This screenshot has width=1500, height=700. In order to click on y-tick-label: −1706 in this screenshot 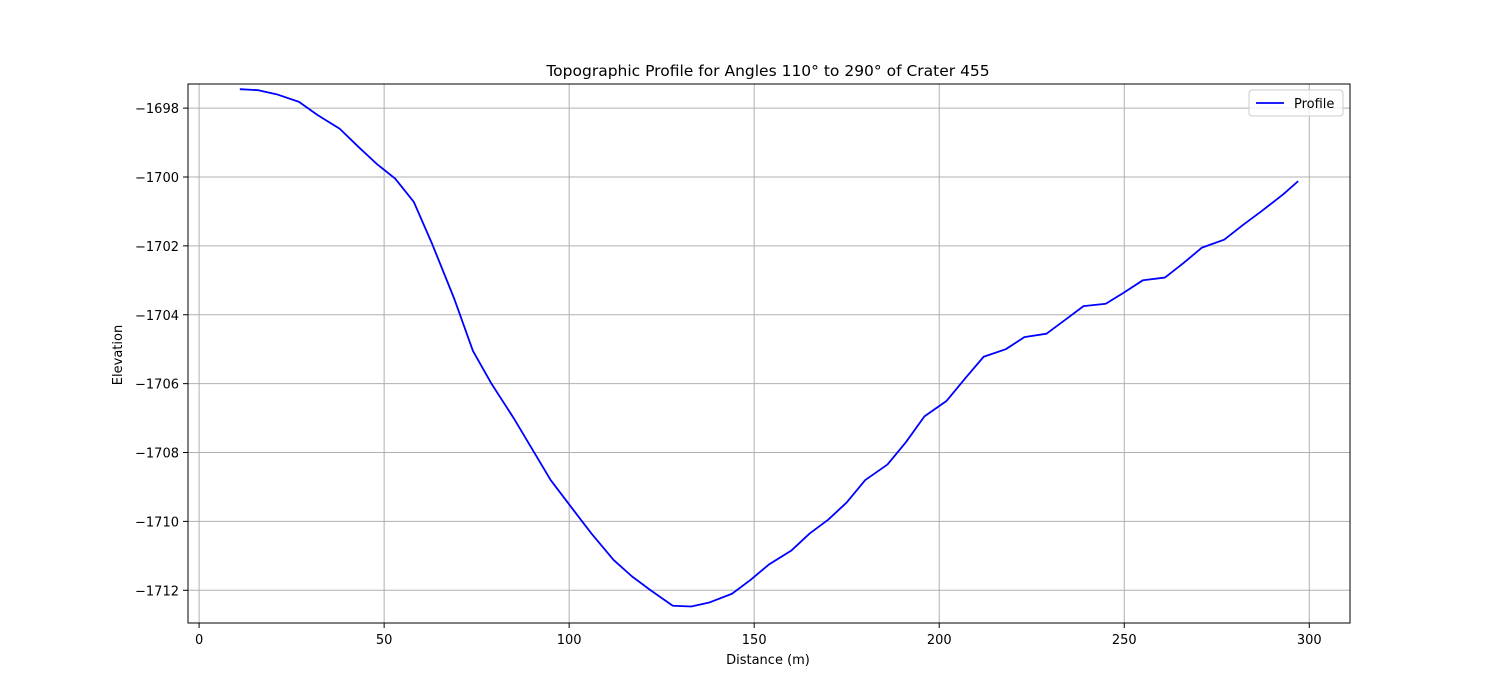, I will do `click(157, 385)`.